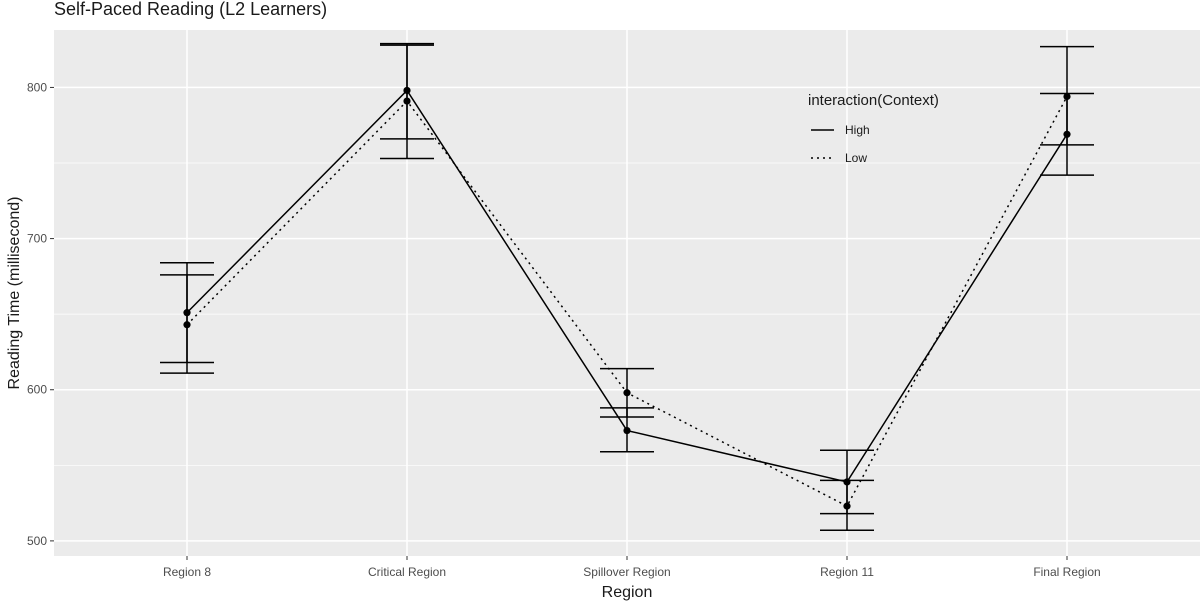 This screenshot has height=602, width=1200. What do you see at coordinates (873, 128) in the screenshot?
I see `legend: interaction(Context) High Low` at bounding box center [873, 128].